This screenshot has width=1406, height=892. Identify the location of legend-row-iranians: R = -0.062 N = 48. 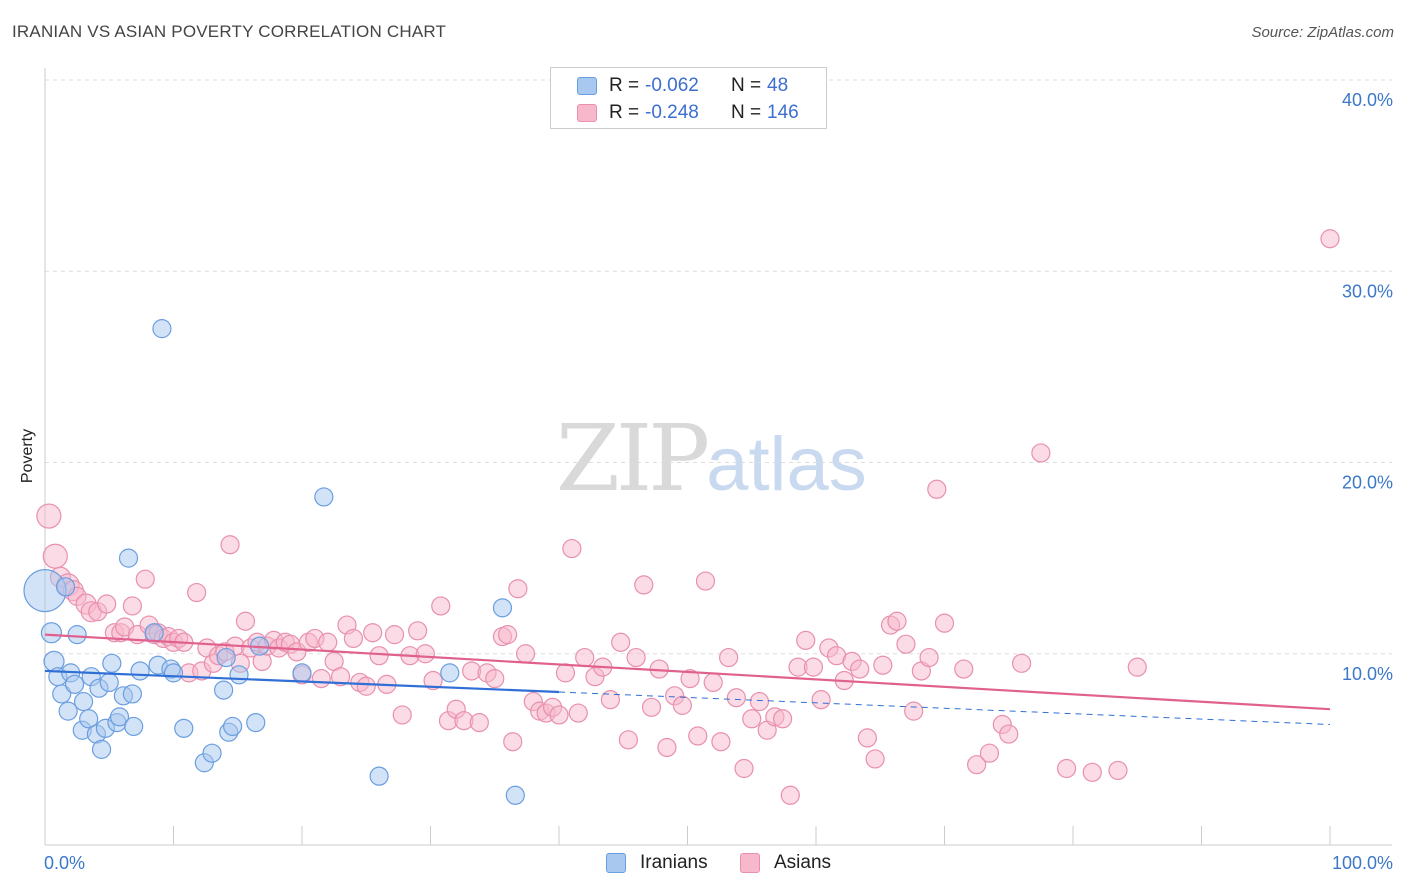
(688, 87).